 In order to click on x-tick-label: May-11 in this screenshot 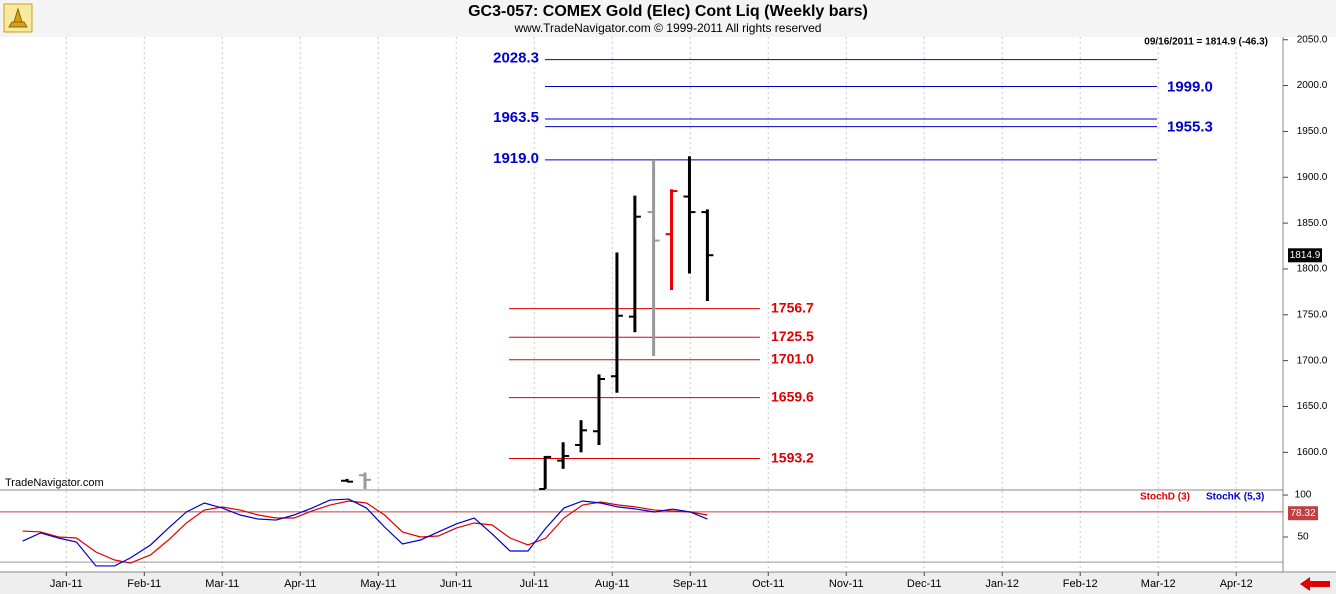, I will do `click(378, 584)`.